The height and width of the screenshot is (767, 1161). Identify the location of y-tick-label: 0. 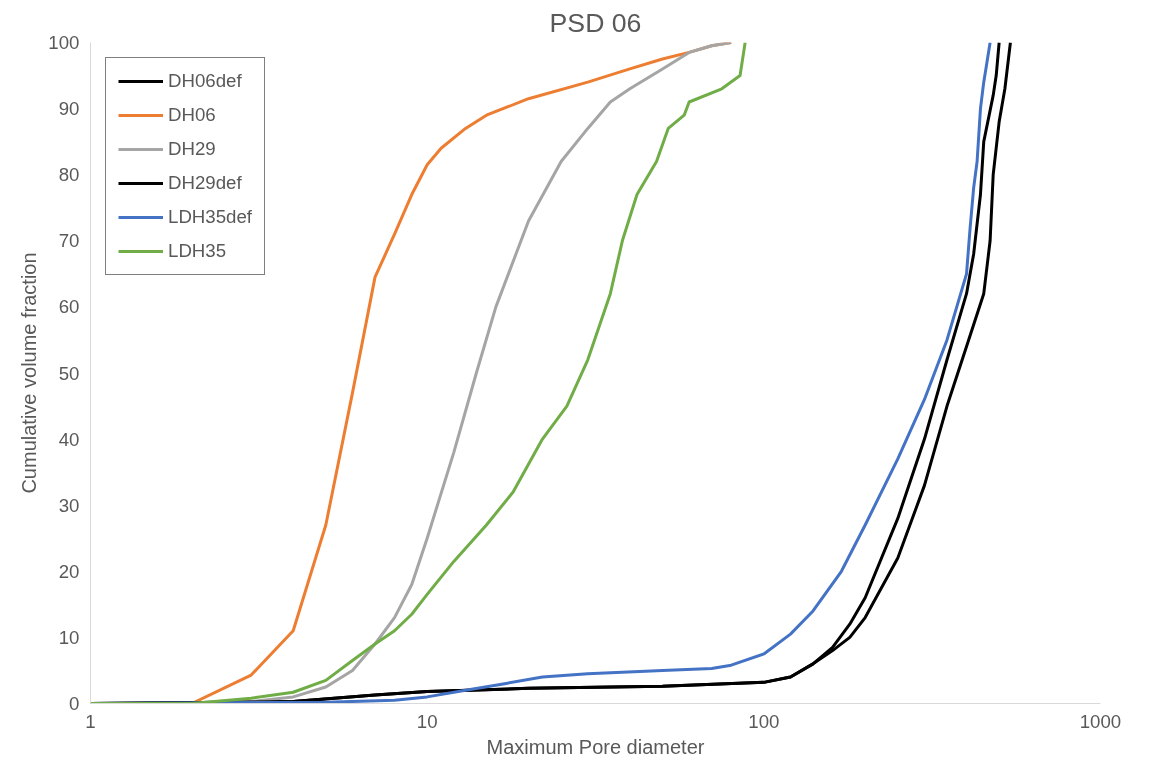
(74, 703).